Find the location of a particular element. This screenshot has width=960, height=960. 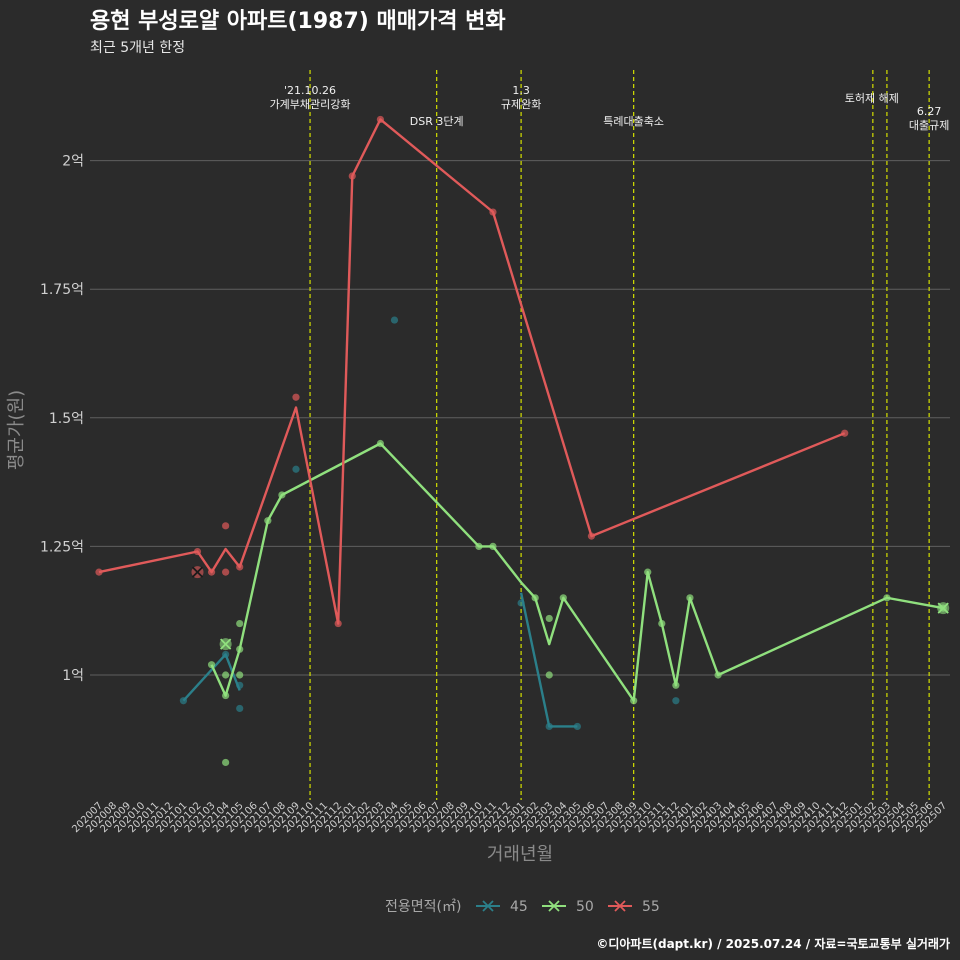

legend-entry-45: 45 is located at coordinates (519, 907).